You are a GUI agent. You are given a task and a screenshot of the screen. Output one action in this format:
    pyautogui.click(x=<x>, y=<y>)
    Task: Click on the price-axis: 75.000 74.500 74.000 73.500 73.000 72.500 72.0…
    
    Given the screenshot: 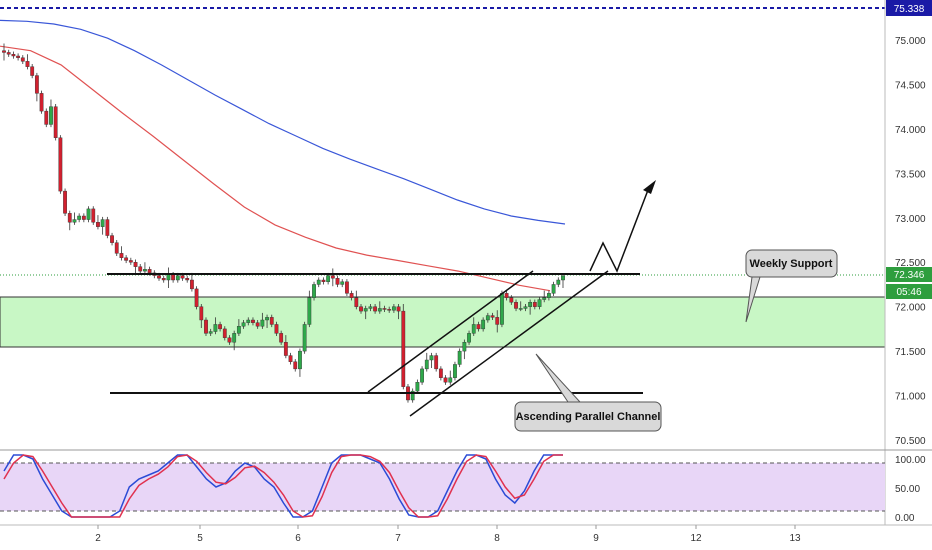 What is the action you would take?
    pyautogui.click(x=910, y=241)
    